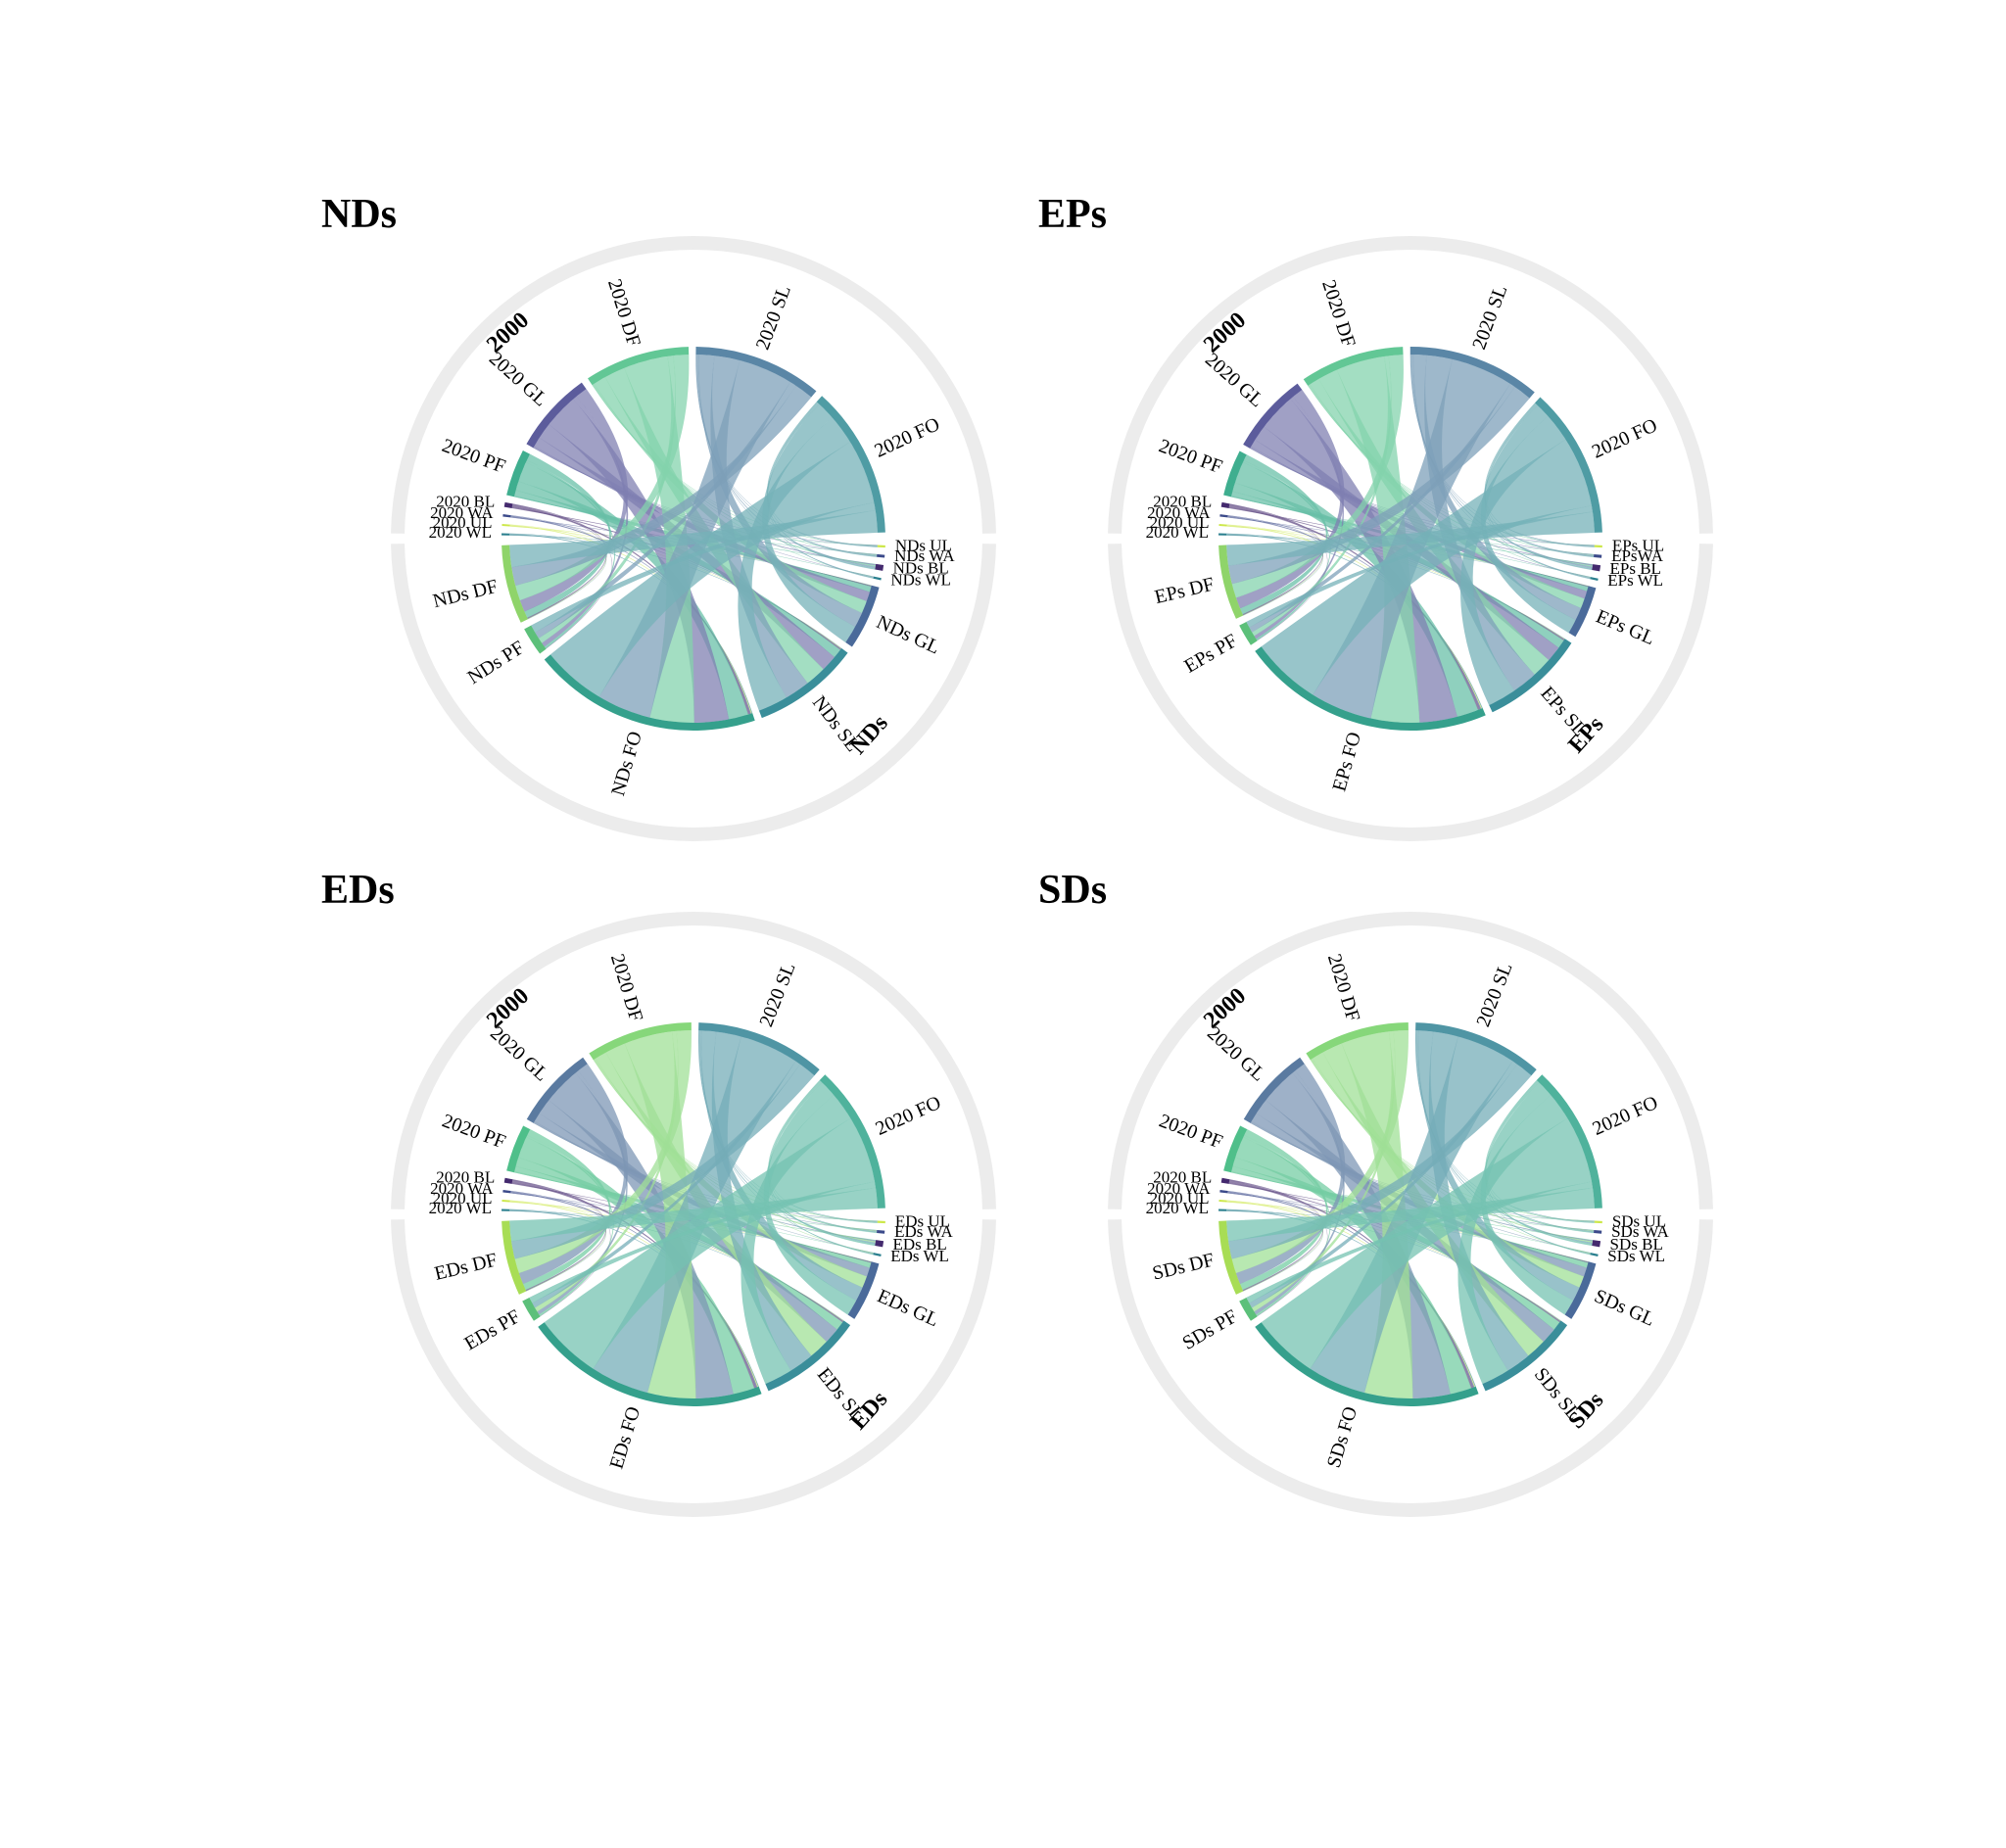 This screenshot has width=2006, height=1848. I want to click on source-label: 2020 GL, so click(519, 1053).